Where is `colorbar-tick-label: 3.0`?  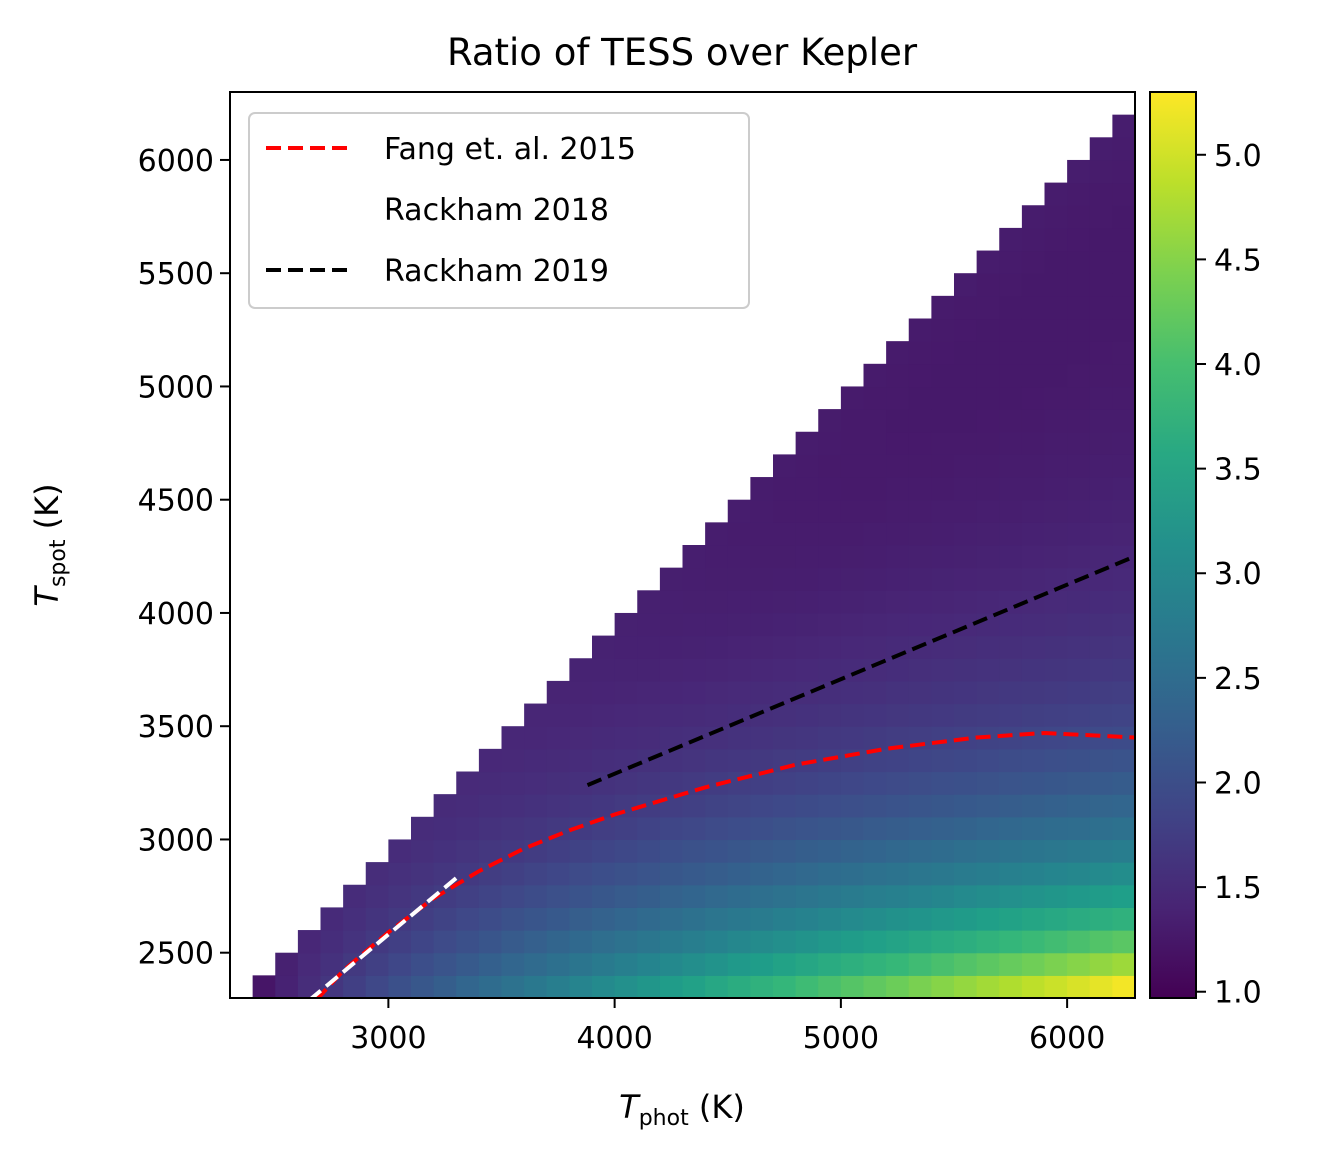 colorbar-tick-label: 3.0 is located at coordinates (1238, 574).